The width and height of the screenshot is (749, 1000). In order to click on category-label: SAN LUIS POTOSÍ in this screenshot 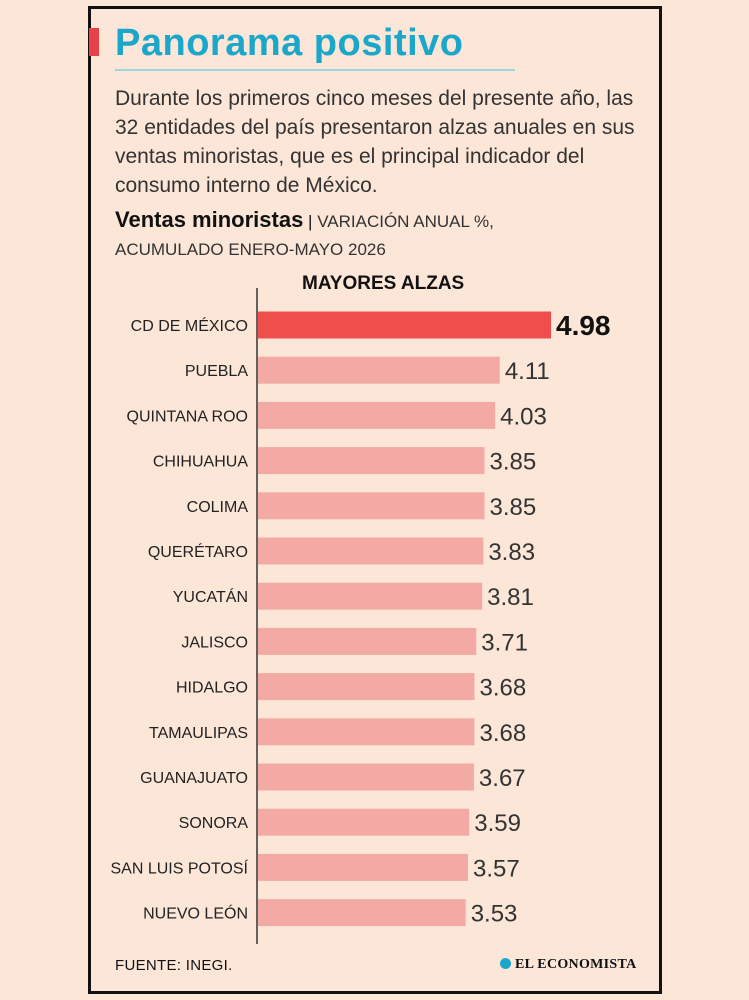, I will do `click(179, 867)`.